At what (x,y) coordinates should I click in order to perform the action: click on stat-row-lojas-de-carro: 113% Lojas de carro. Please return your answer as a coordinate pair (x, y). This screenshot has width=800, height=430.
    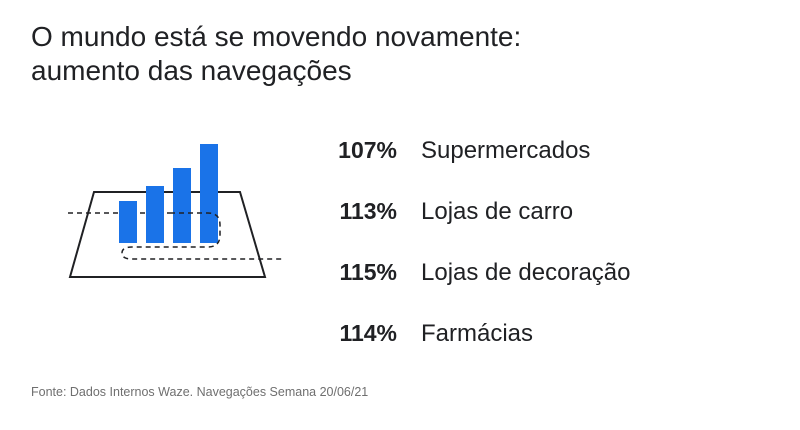
    Looking at the image, I should click on (550, 211).